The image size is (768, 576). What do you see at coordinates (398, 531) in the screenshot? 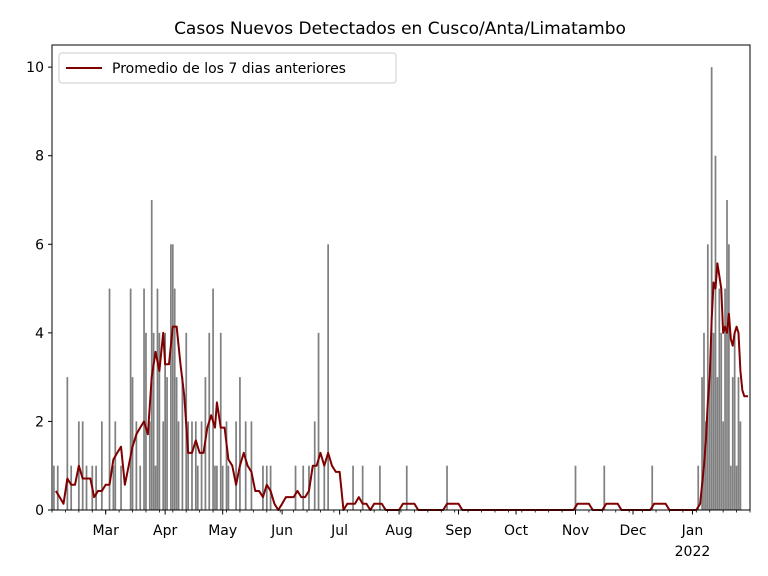
I see `x-tick-label: Aug` at bounding box center [398, 531].